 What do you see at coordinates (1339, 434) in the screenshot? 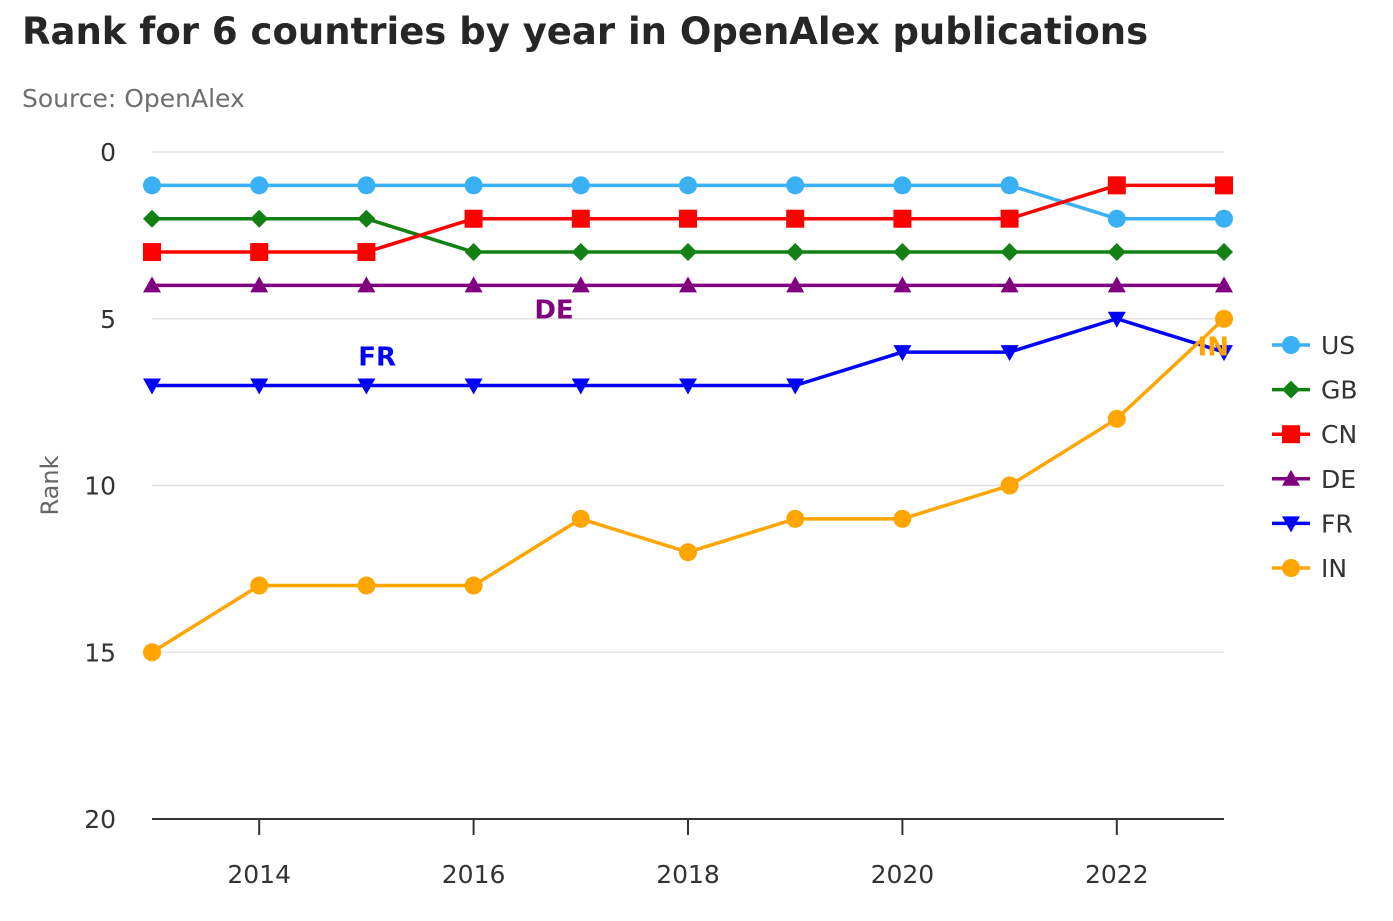
I see `legend-label-cn: CN` at bounding box center [1339, 434].